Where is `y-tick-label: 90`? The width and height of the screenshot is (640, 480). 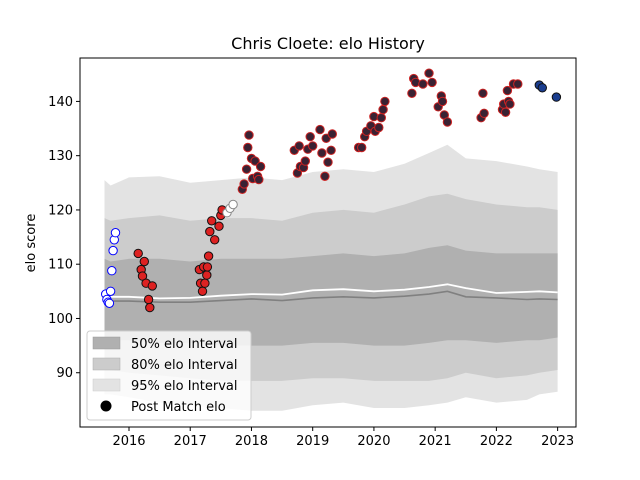
y-tick-label: 90 is located at coordinates (64, 373).